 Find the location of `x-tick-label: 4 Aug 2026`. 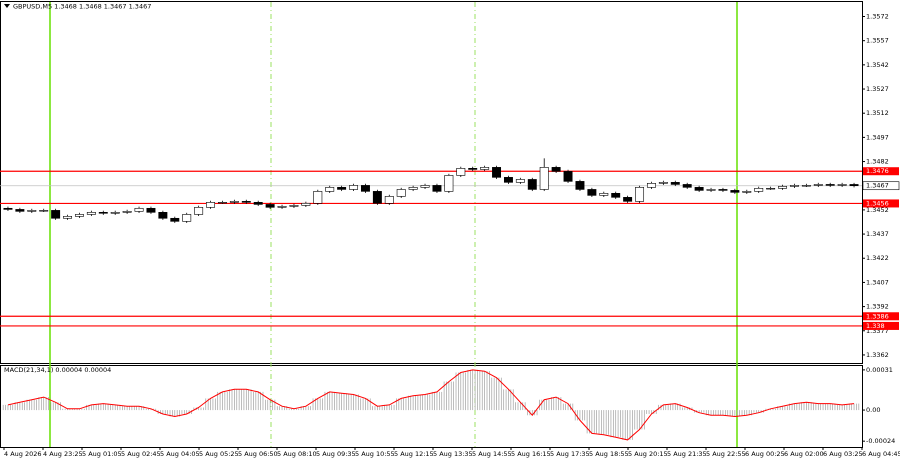

x-tick-label: 4 Aug 2026 is located at coordinates (23, 454).